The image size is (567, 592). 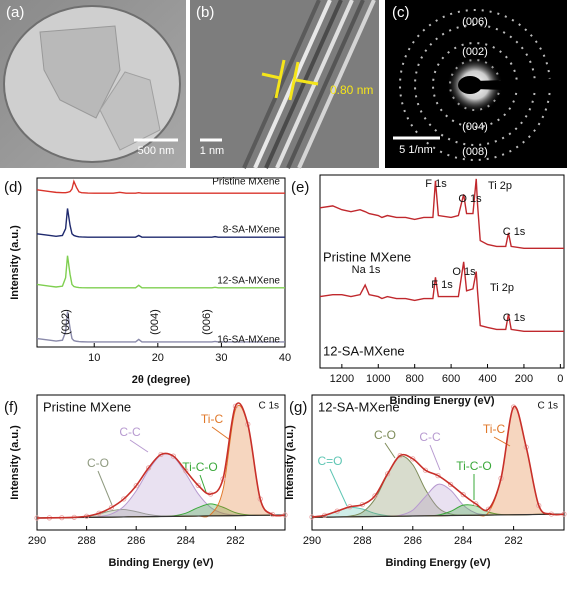 What do you see at coordinates (475, 22) in the screenshot?
I see `diffraction-label: (006)` at bounding box center [475, 22].